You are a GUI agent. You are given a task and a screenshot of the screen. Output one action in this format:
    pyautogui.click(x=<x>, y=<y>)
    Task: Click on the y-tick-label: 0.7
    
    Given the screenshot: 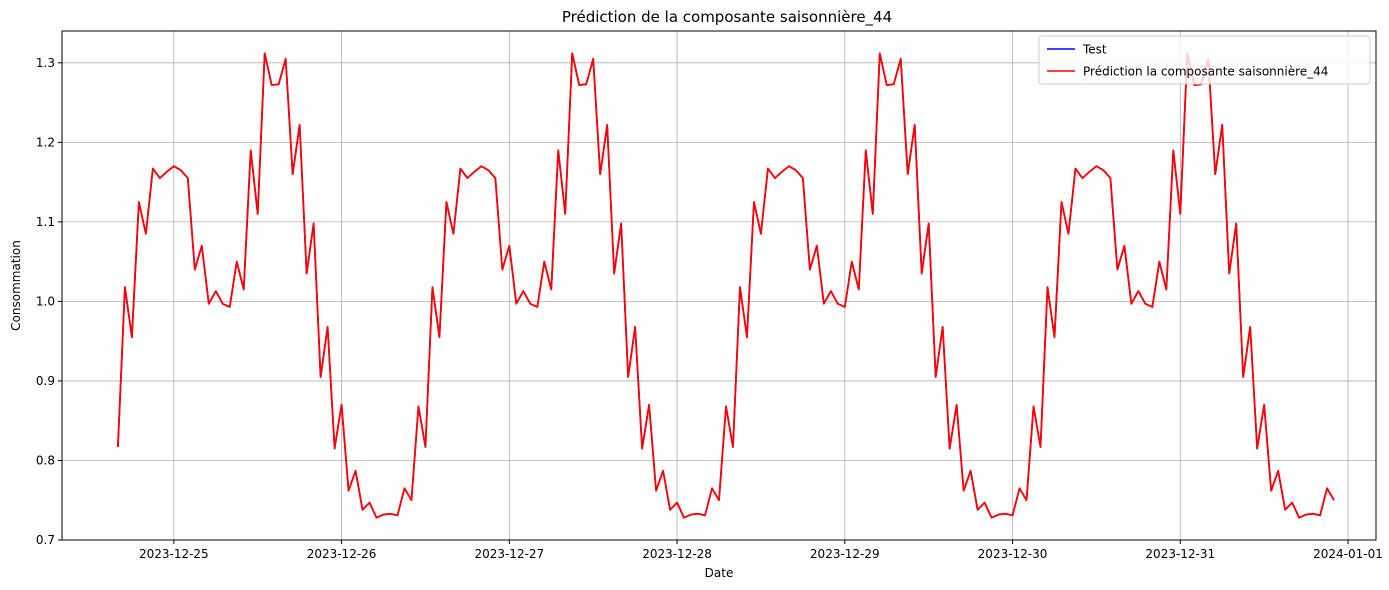 What is the action you would take?
    pyautogui.click(x=45, y=540)
    